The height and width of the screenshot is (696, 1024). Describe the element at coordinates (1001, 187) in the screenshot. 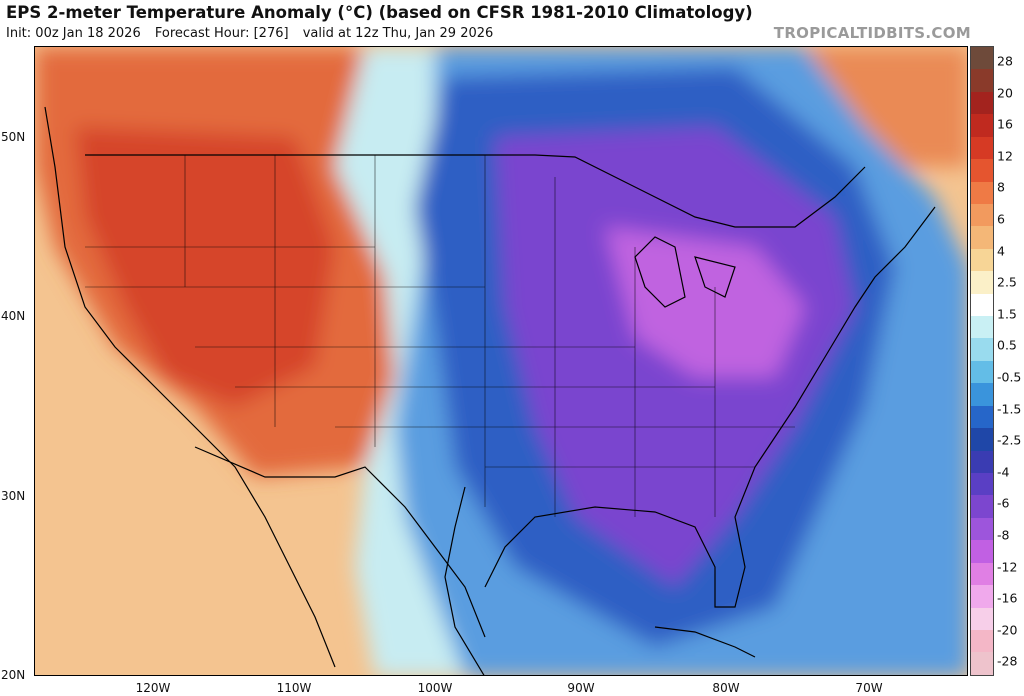

I see `colorbar-label: 8` at that location.